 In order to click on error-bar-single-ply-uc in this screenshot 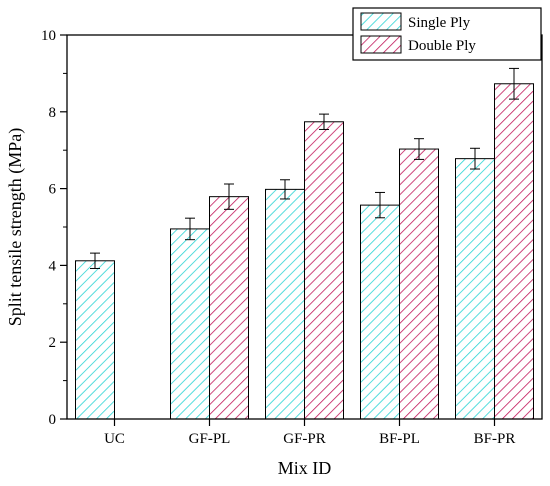, I will do `click(95, 260)`.